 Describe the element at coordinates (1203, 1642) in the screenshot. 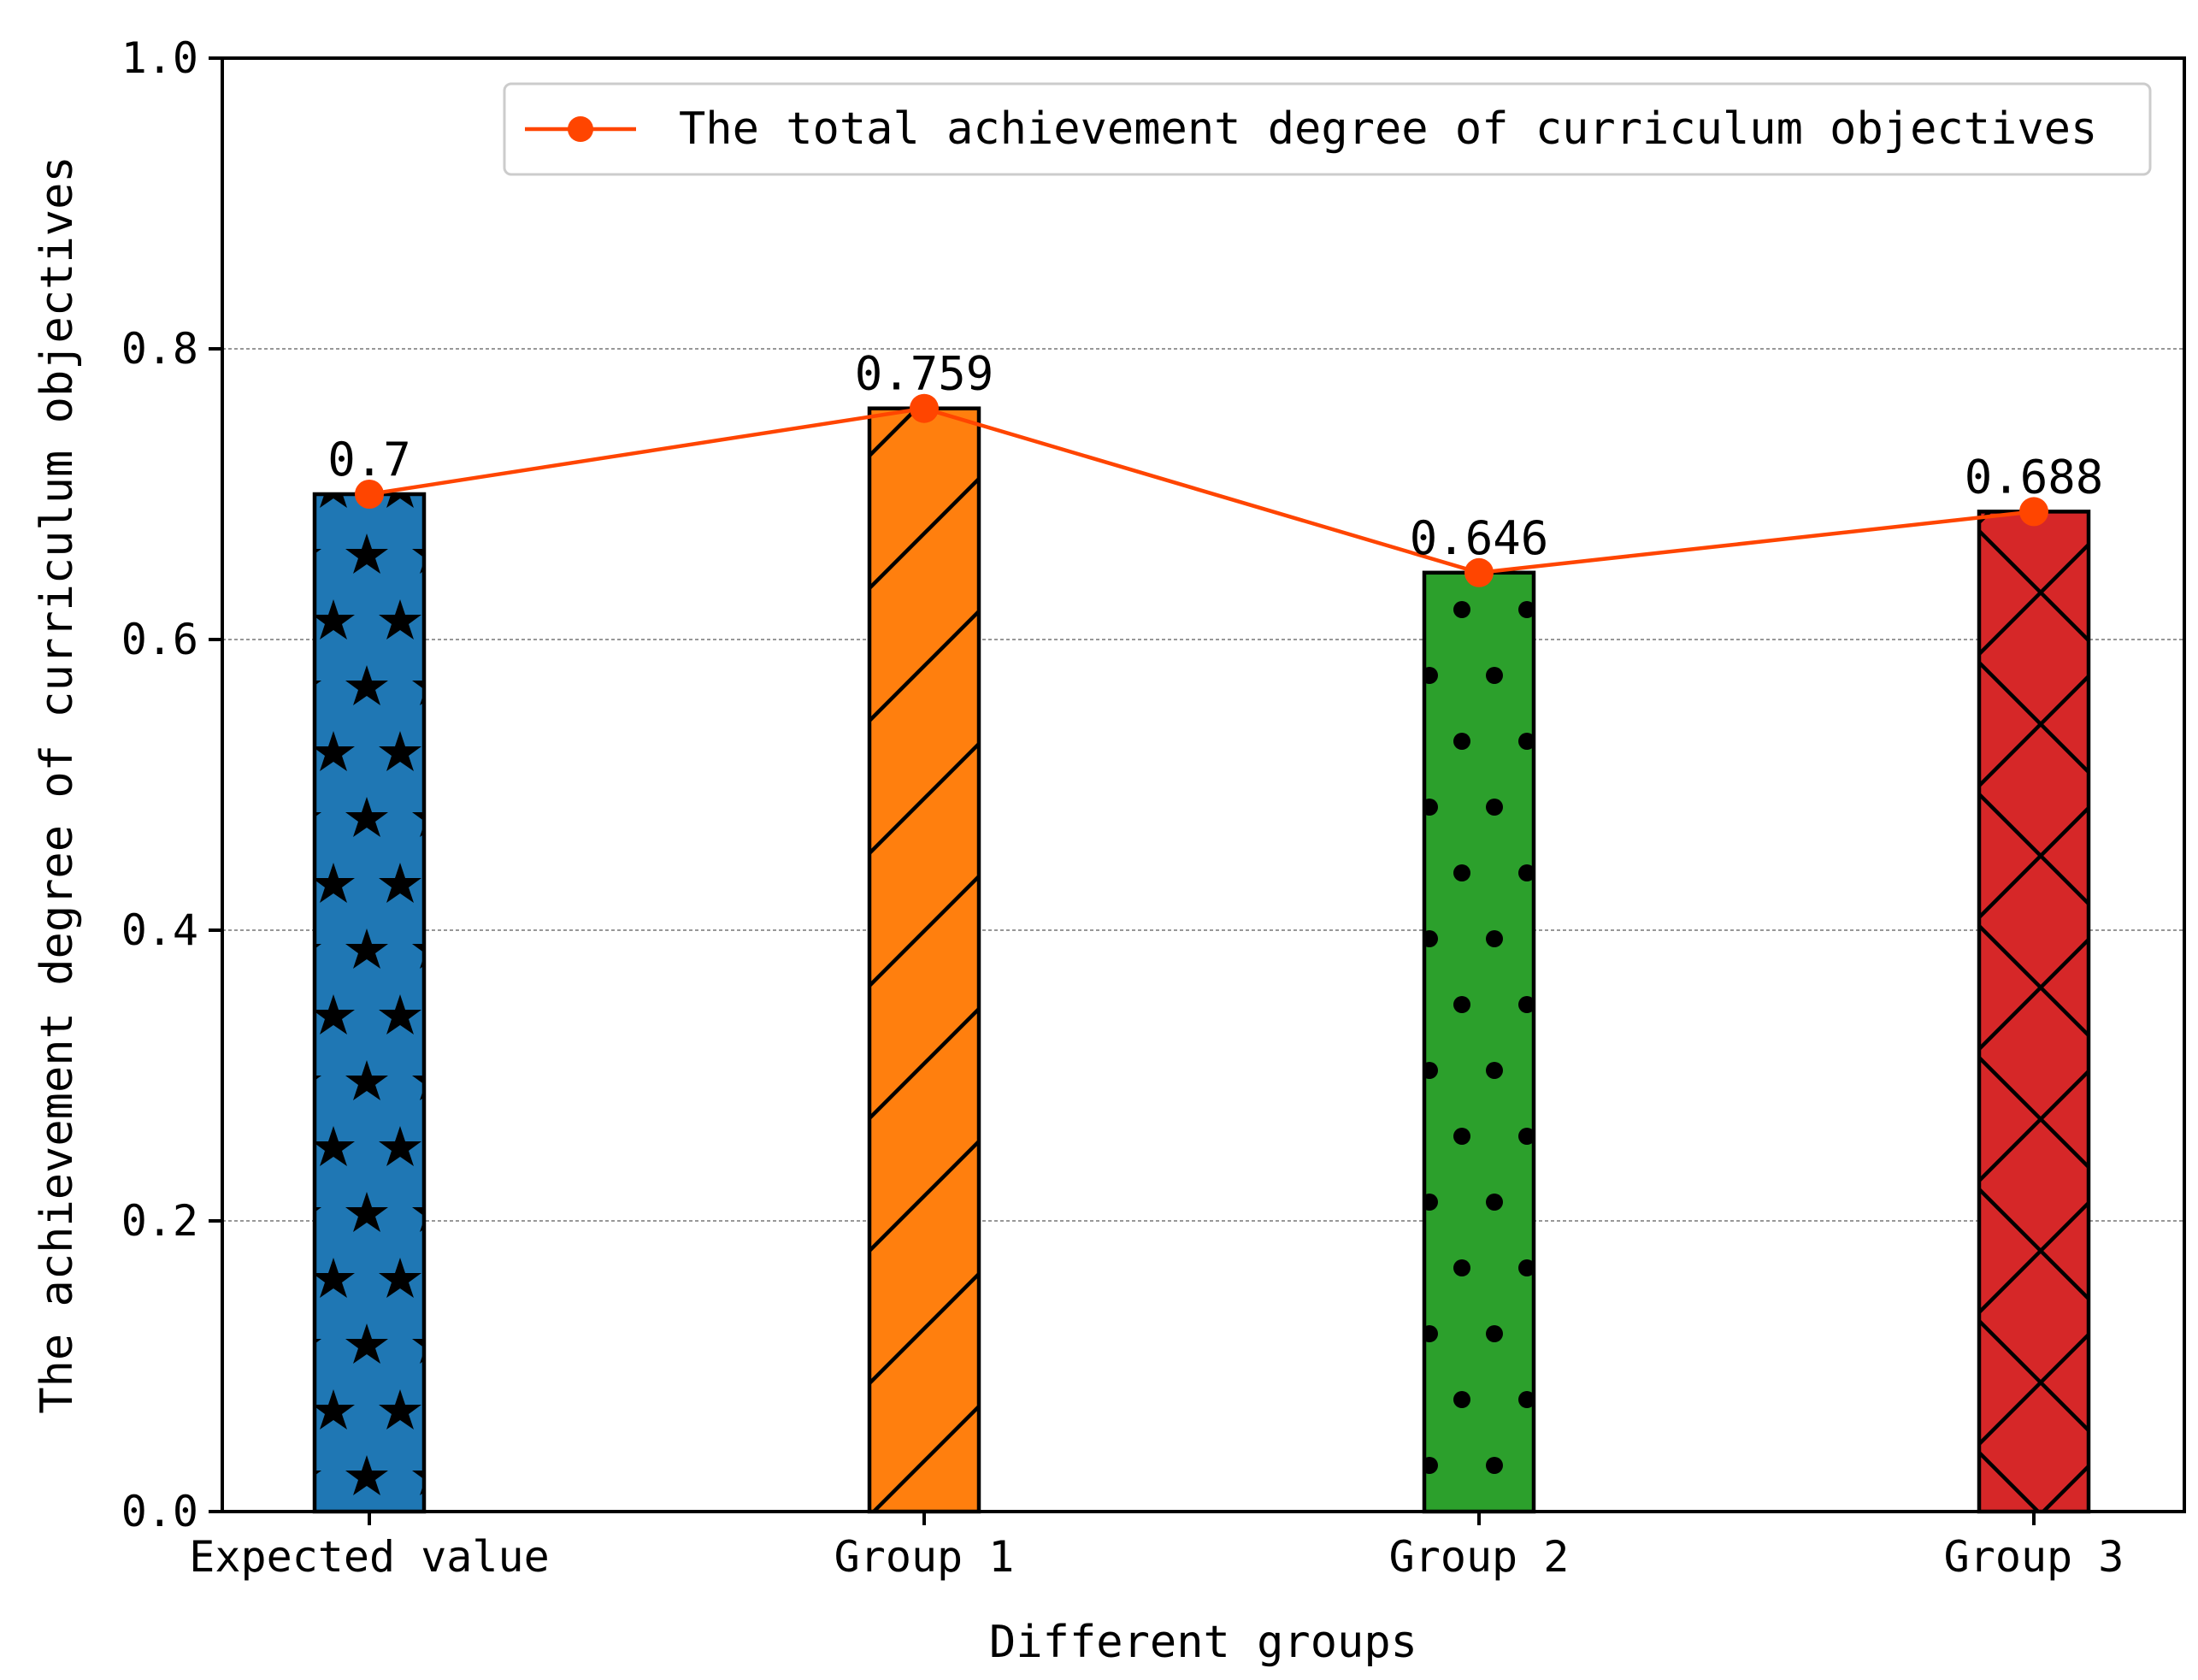

I see `x-axis-title: Different groups` at that location.